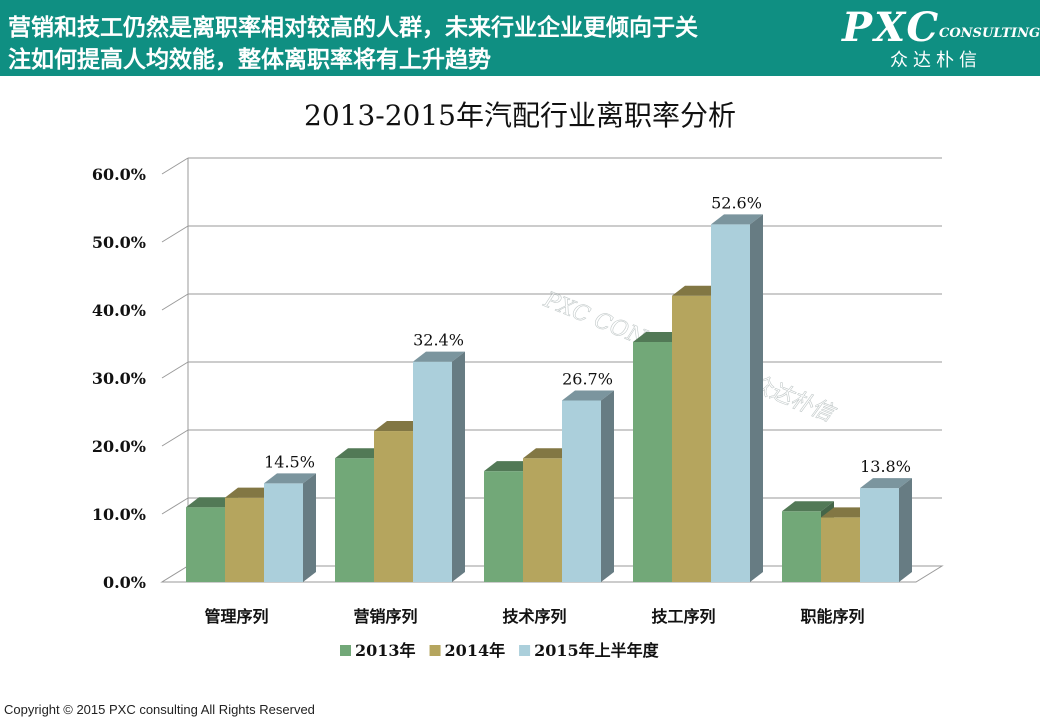  What do you see at coordinates (119, 514) in the screenshot?
I see `y-tick-label: 10.0%` at bounding box center [119, 514].